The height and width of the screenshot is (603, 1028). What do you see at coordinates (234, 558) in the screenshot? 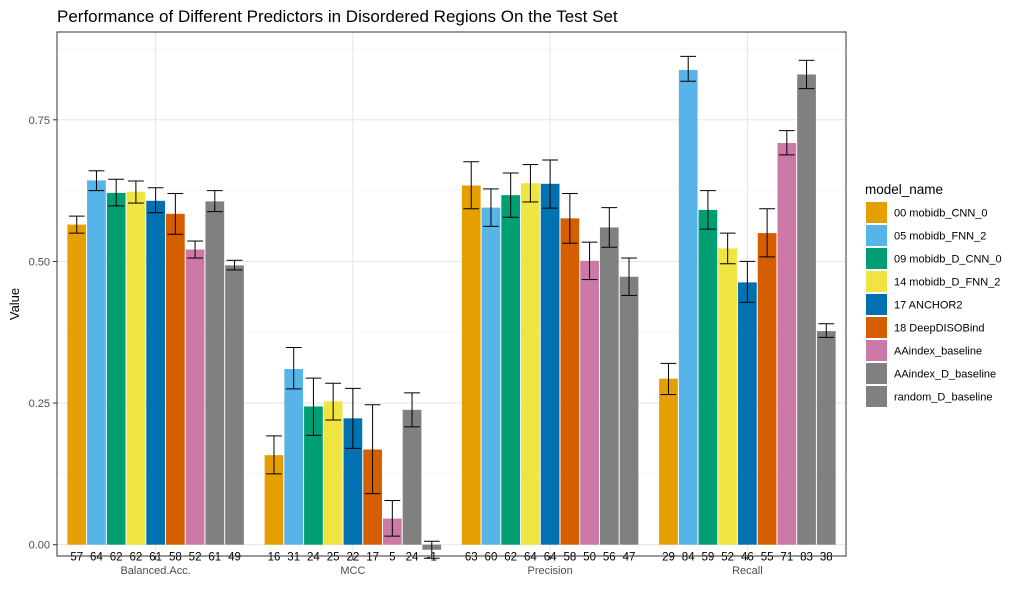
I see `bar-value-label: 49` at bounding box center [234, 558].